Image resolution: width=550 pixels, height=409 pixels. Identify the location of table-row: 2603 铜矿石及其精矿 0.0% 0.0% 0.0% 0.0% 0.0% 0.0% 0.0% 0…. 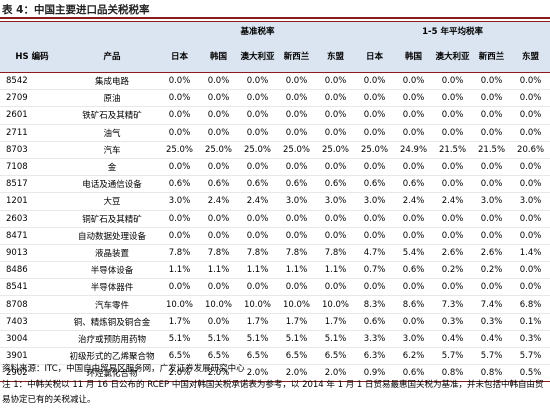
(275, 219).